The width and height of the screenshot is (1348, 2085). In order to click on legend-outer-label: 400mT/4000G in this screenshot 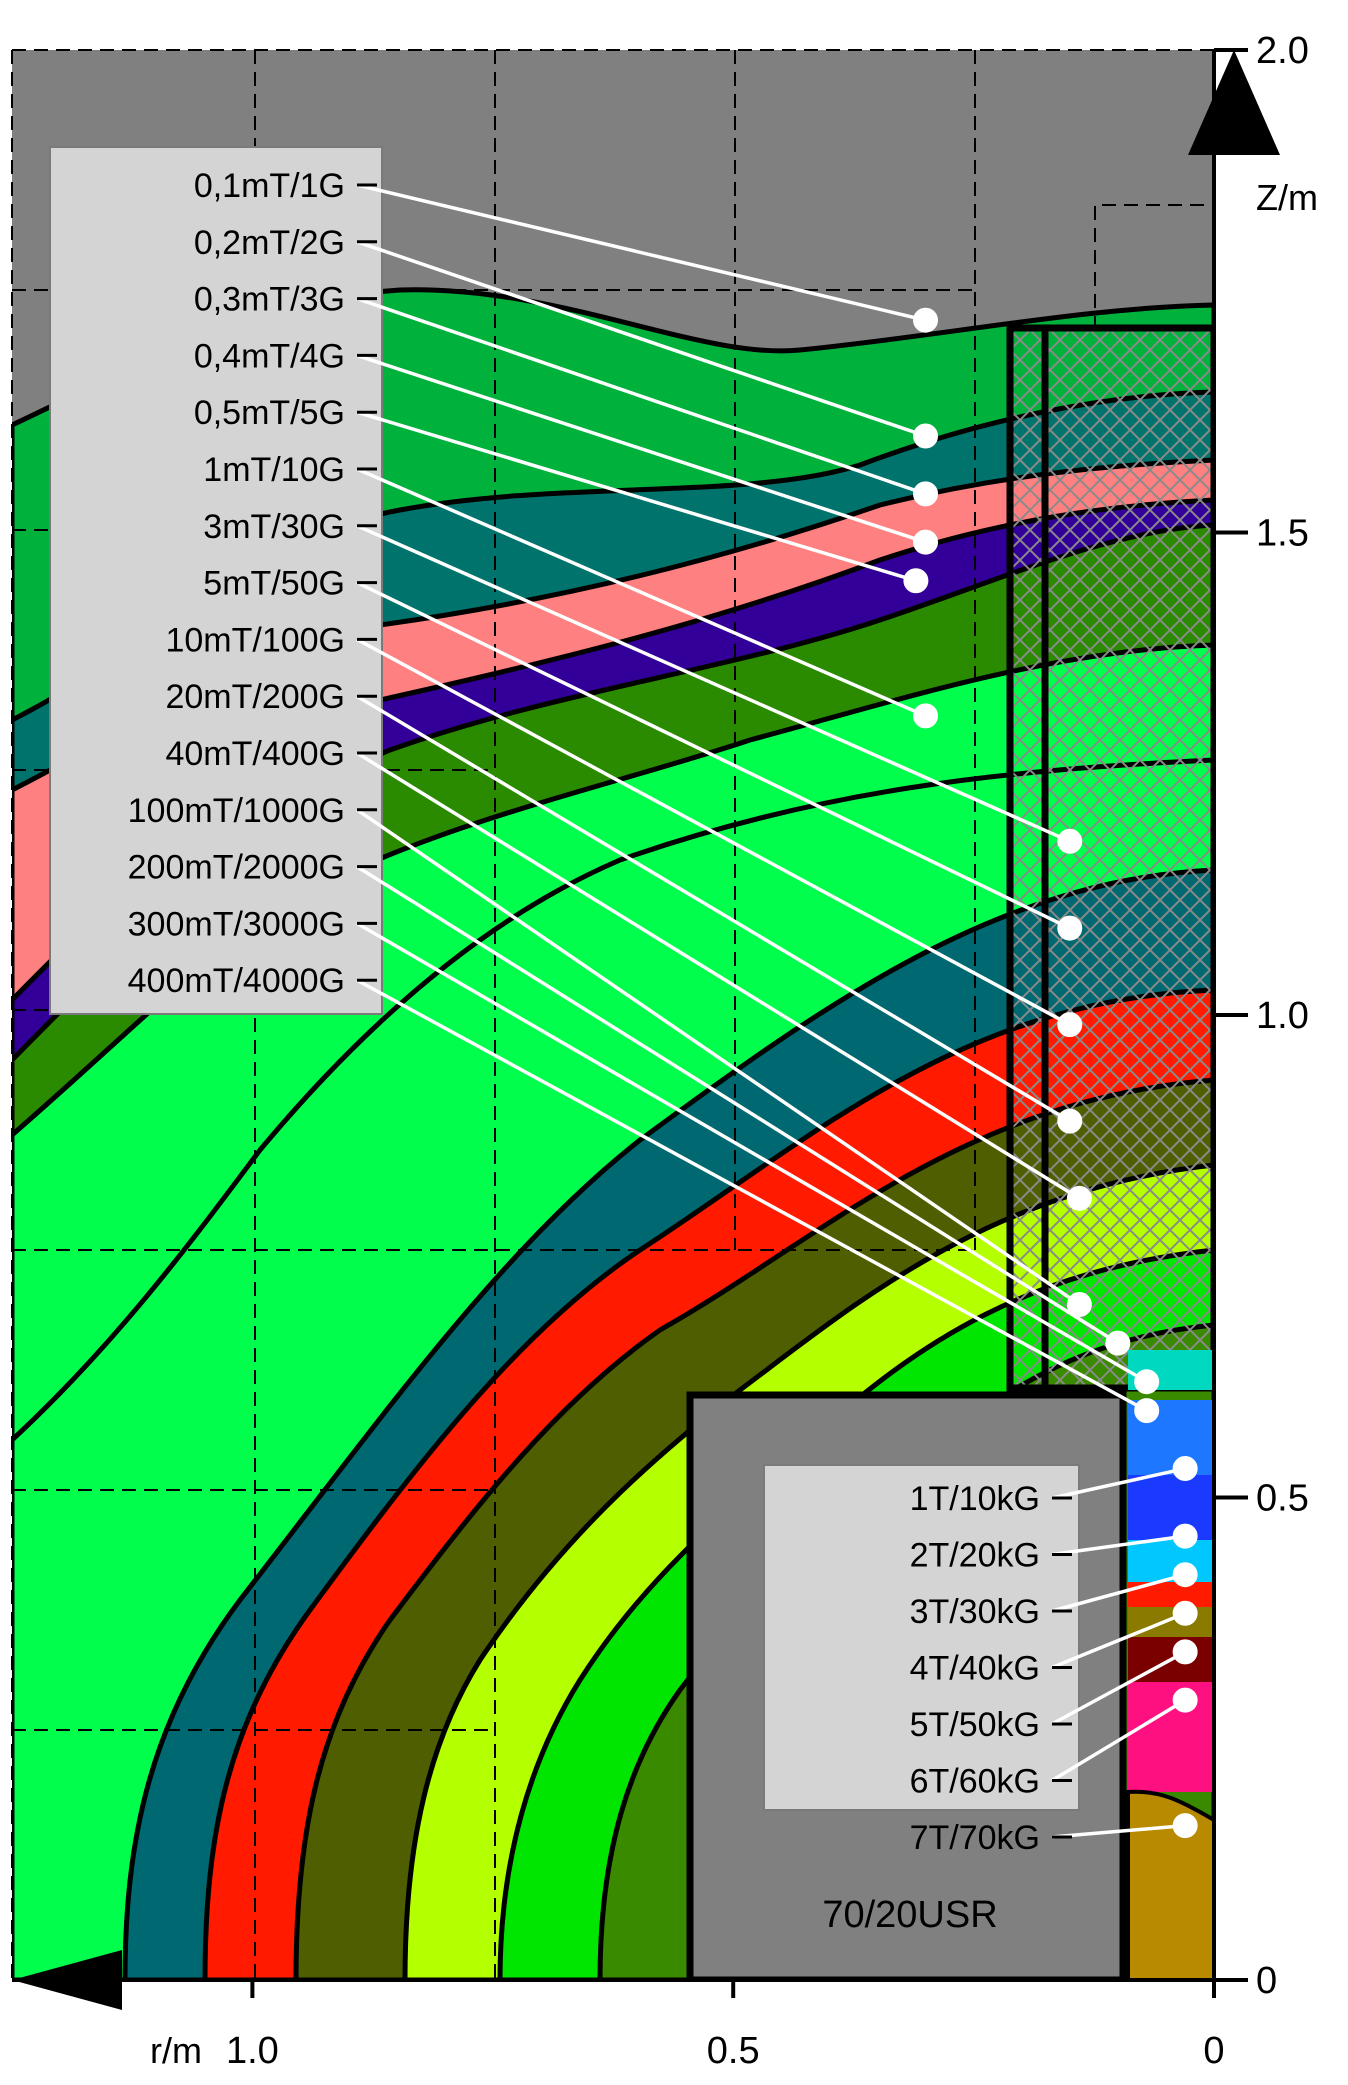, I will do `click(236, 981)`.